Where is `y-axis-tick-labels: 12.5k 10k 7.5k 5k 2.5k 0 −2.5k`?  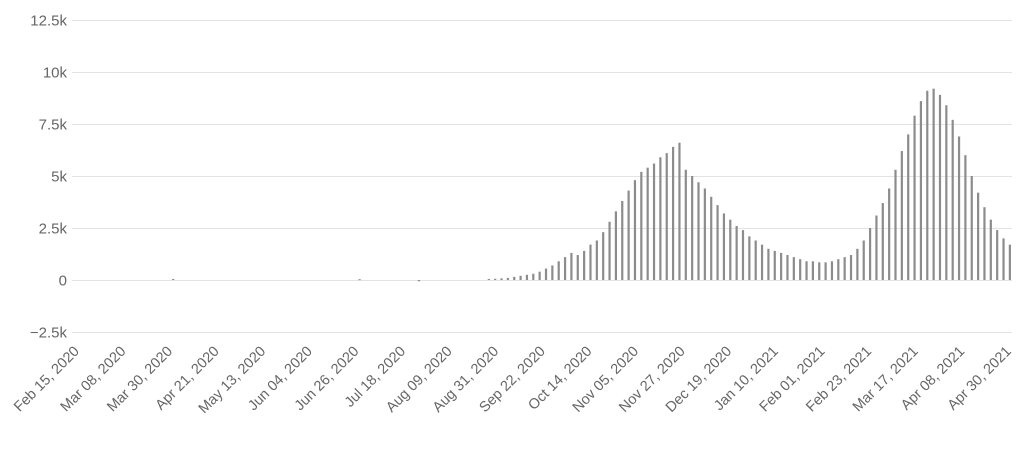 y-axis-tick-labels: 12.5k 10k 7.5k 5k 2.5k 0 −2.5k is located at coordinates (49, 177).